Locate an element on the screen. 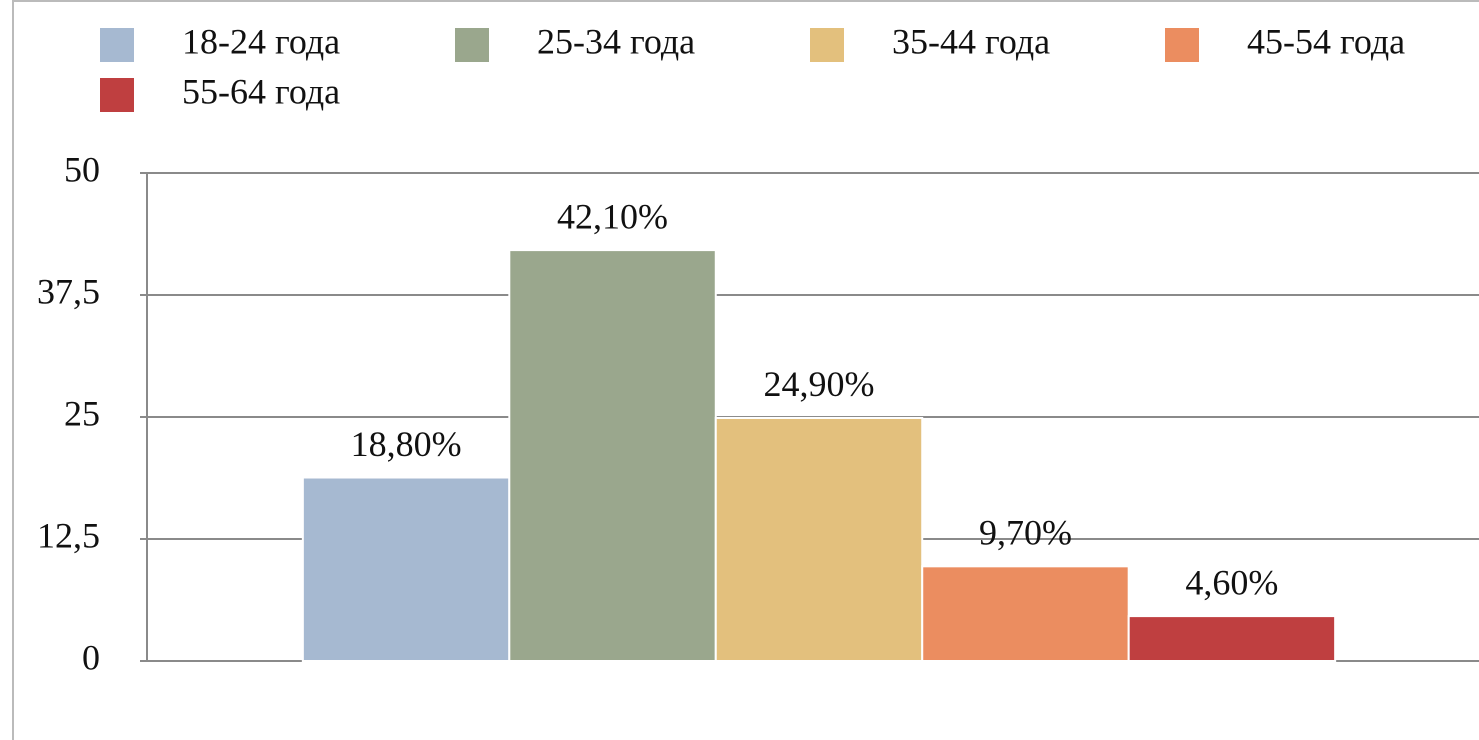 This screenshot has width=1479, height=740. legend-label: 35-44 года is located at coordinates (971, 41).